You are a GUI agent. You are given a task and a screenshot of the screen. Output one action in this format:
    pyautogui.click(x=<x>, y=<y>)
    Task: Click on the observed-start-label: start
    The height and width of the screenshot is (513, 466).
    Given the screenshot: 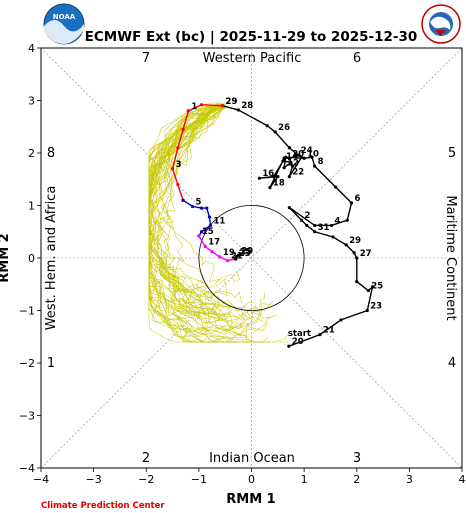 What is the action you would take?
    pyautogui.click(x=299, y=334)
    